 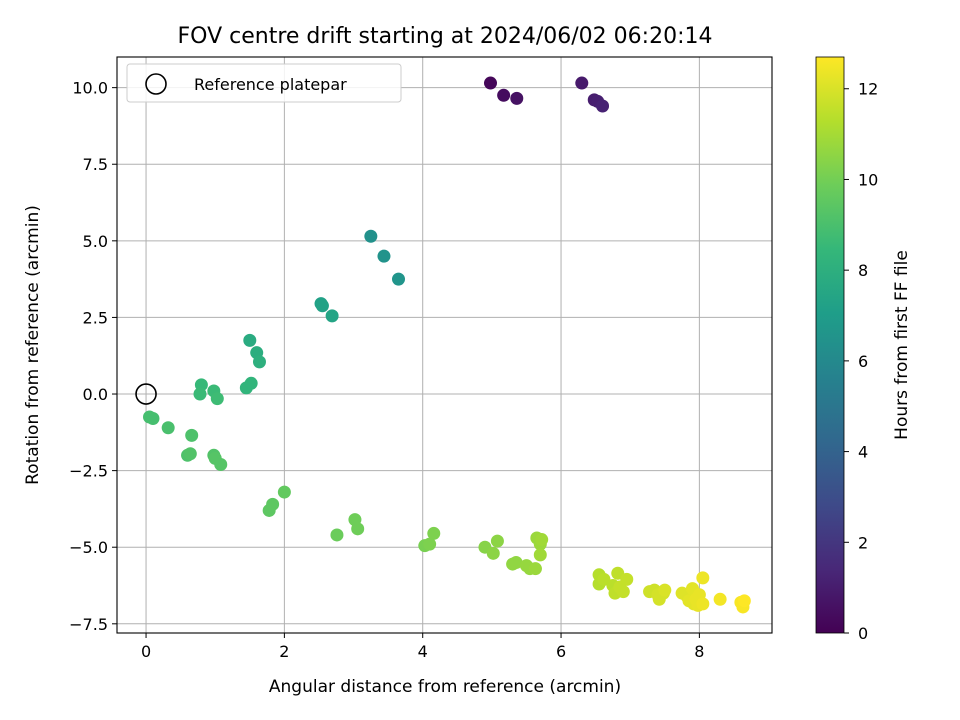 What do you see at coordinates (284, 651) in the screenshot?
I see `x-tick-label: 2` at bounding box center [284, 651].